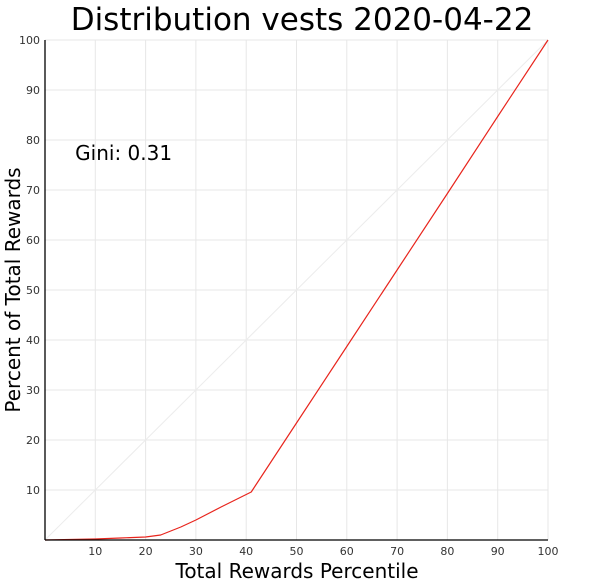 The height and width of the screenshot is (585, 600). What do you see at coordinates (246, 551) in the screenshot?
I see `x-tick-label: 40` at bounding box center [246, 551].